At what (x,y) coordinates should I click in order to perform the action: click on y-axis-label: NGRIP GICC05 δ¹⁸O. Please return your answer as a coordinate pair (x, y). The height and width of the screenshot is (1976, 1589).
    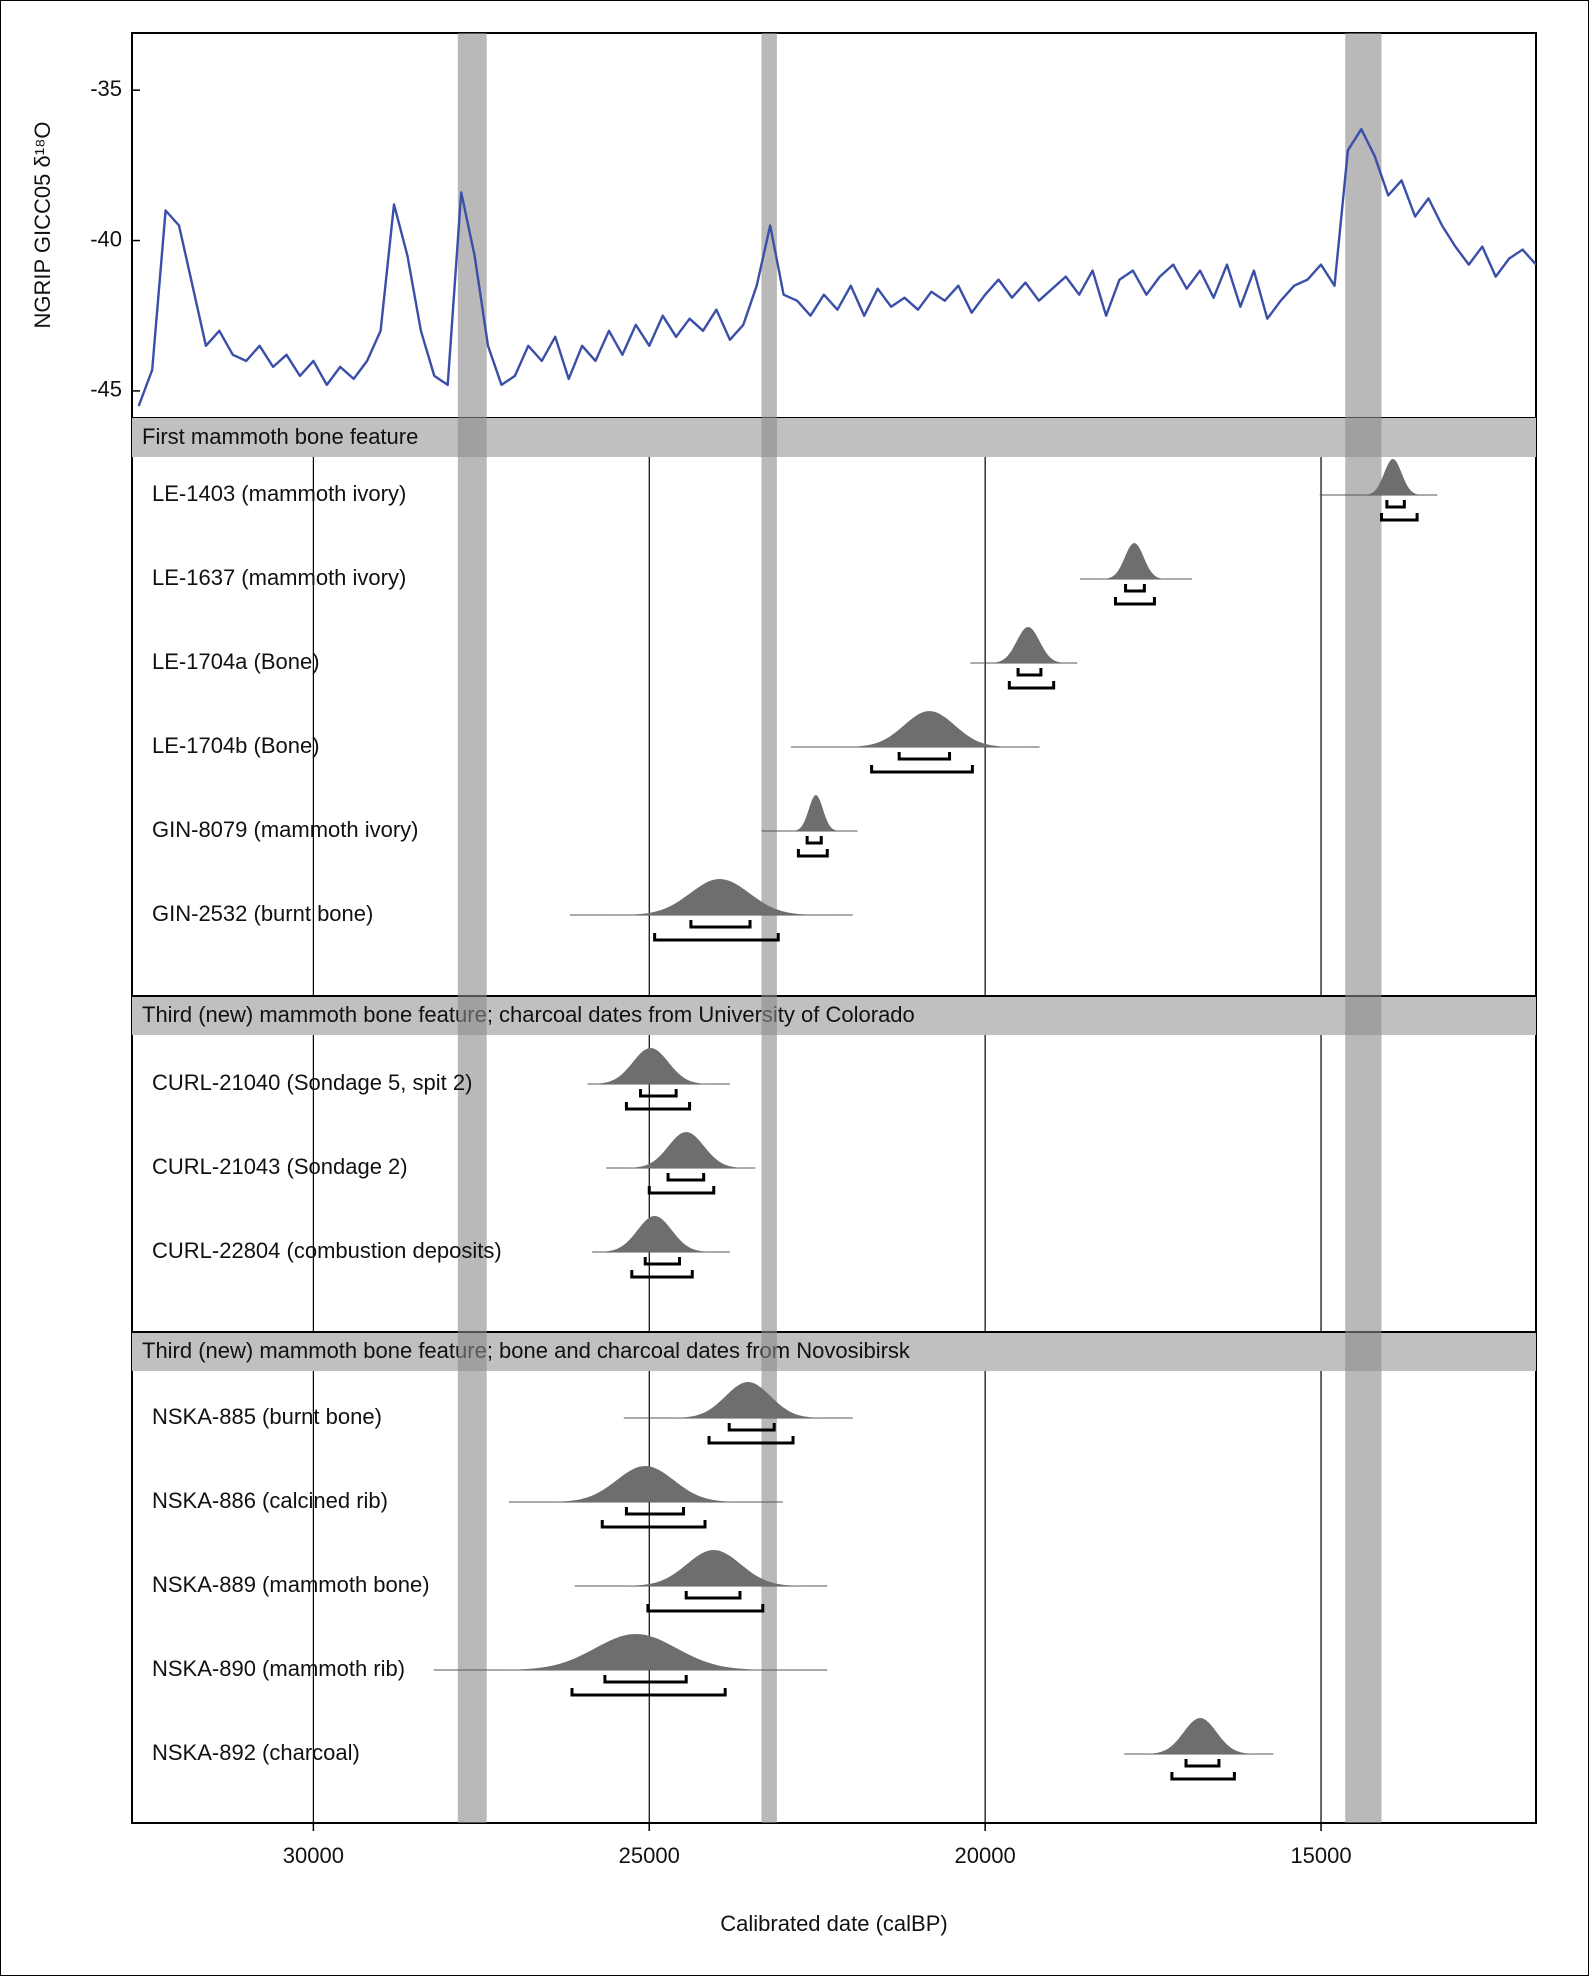
    Looking at the image, I should click on (42, 225).